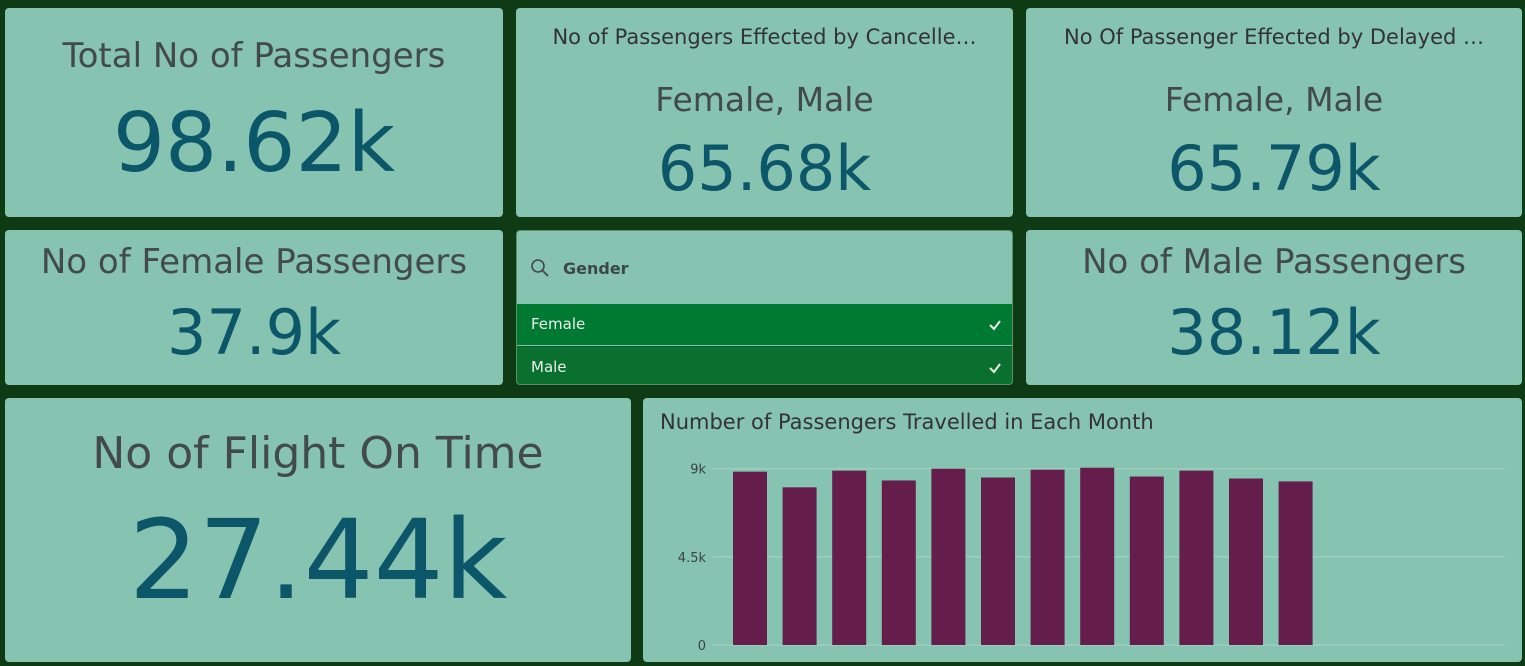  Describe the element at coordinates (1274, 332) in the screenshot. I see `kpi-value: 38.12k` at that location.